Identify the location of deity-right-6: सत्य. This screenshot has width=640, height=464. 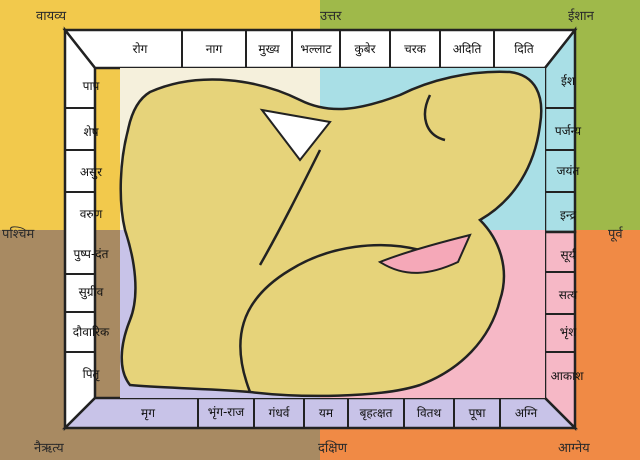
(568, 294).